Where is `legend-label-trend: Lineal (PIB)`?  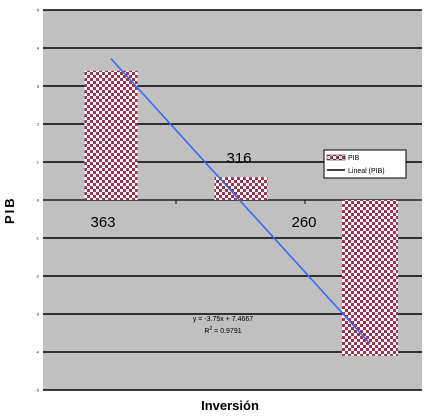
legend-label-trend: Lineal (PIB) is located at coordinates (366, 171).